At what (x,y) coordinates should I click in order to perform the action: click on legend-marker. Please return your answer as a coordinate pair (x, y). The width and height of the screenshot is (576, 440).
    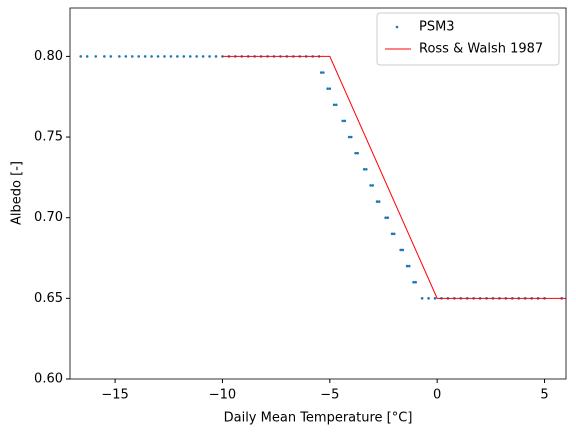
    Looking at the image, I should click on (397, 27).